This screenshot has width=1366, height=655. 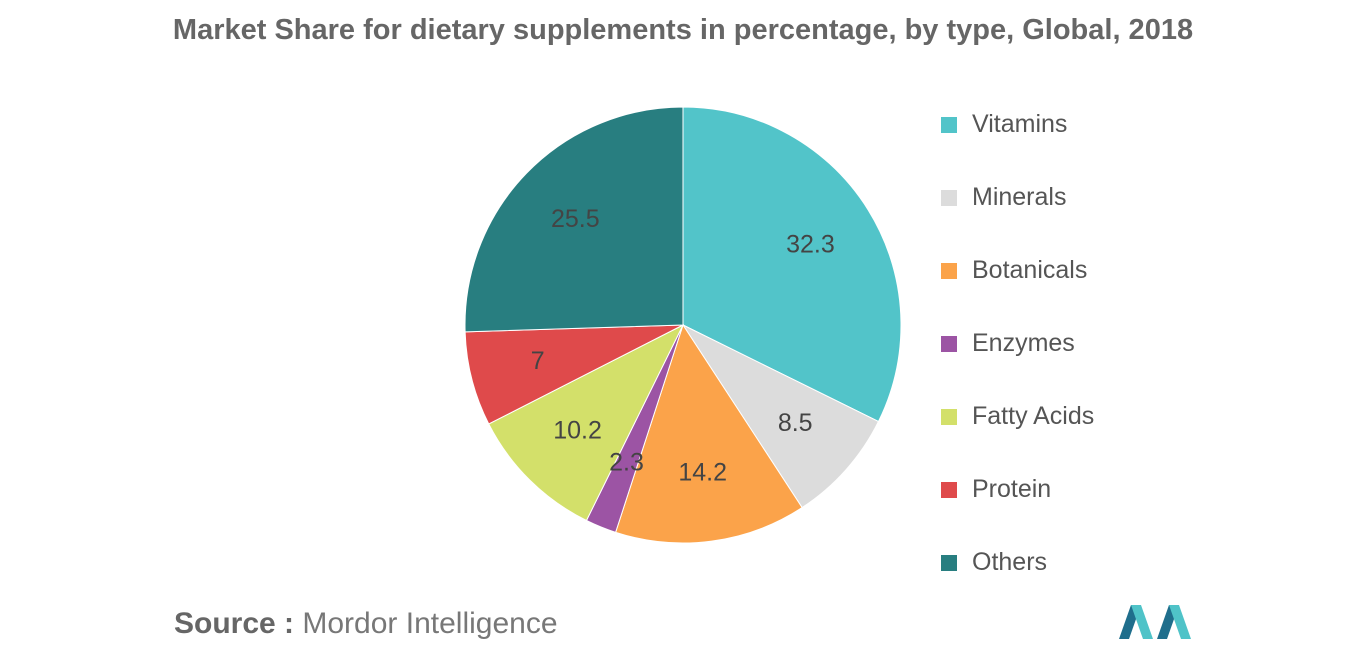 What do you see at coordinates (1012, 489) in the screenshot?
I see `legend-label-protein: Protein` at bounding box center [1012, 489].